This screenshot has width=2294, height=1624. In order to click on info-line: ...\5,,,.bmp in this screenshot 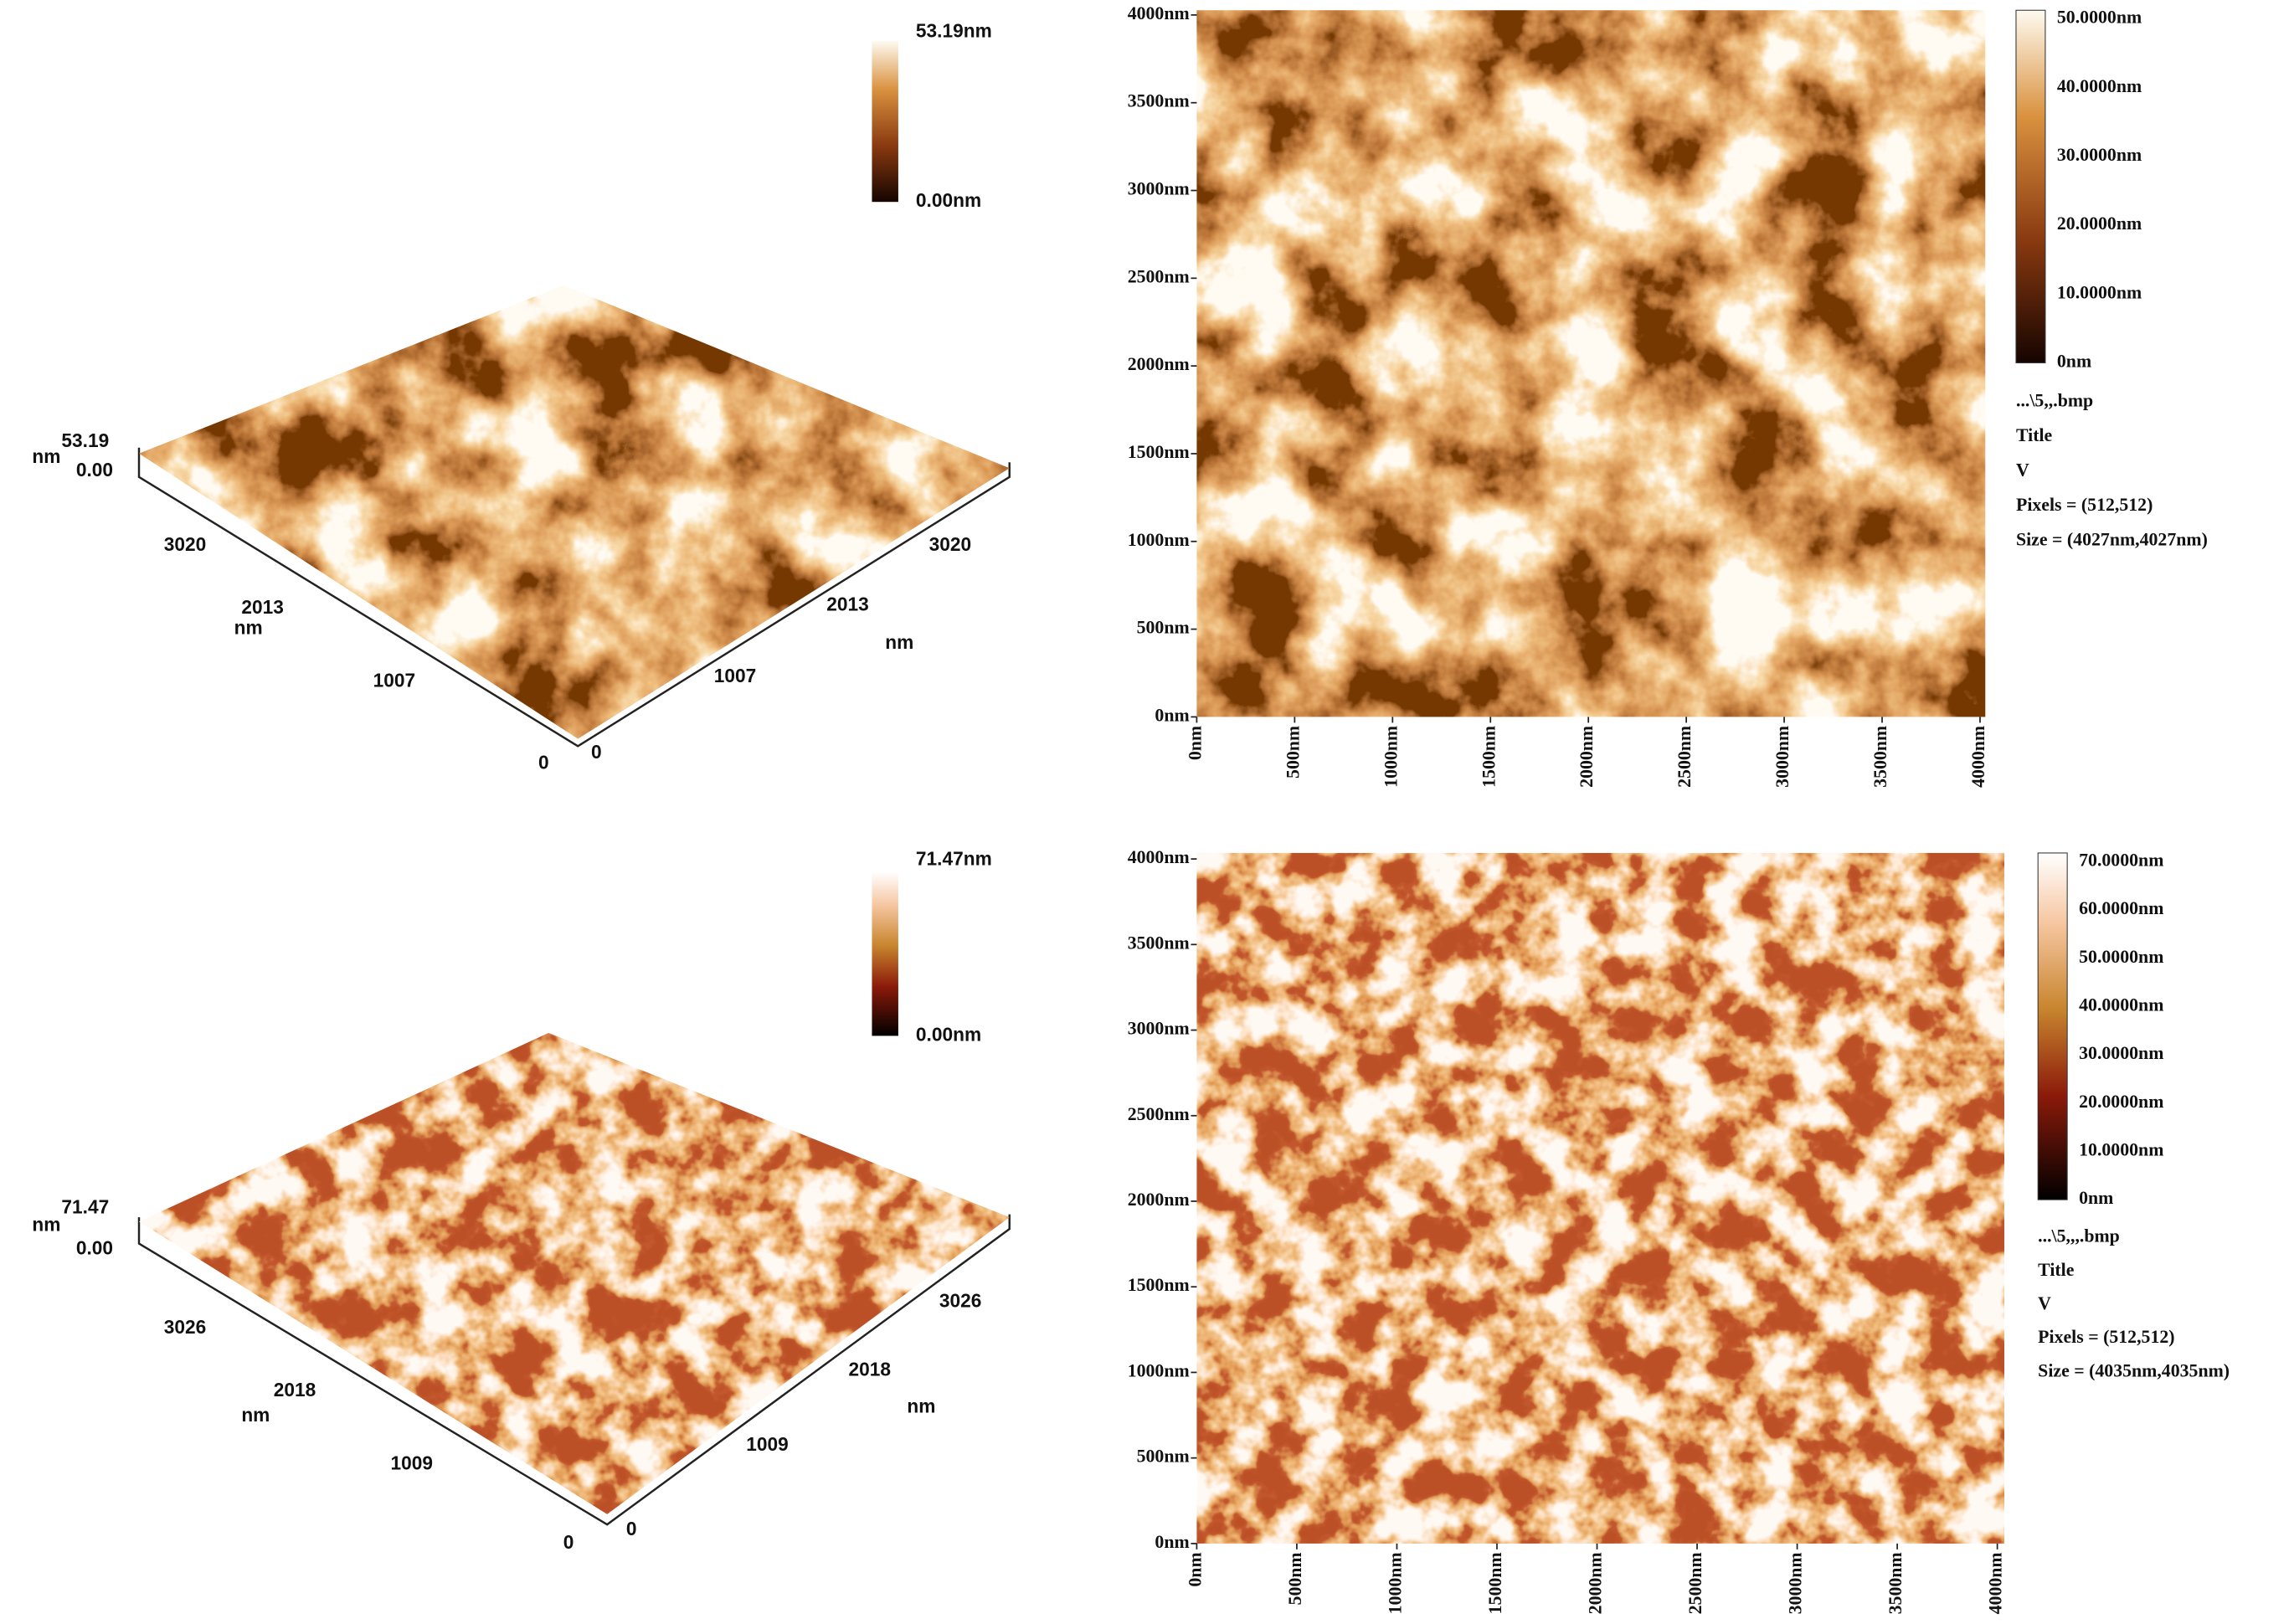, I will do `click(2079, 1236)`.